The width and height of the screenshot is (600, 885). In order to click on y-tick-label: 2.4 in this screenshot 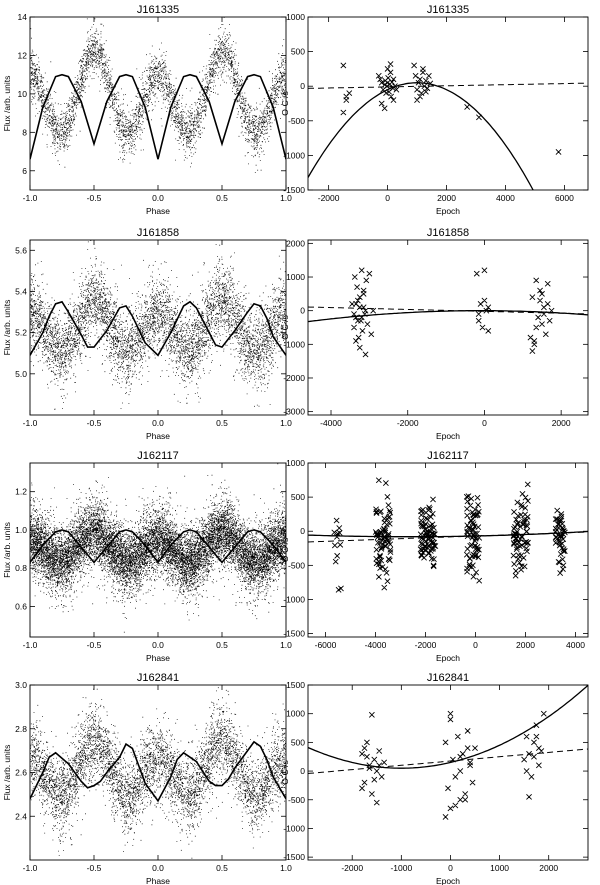, I will do `click(21, 816)`.